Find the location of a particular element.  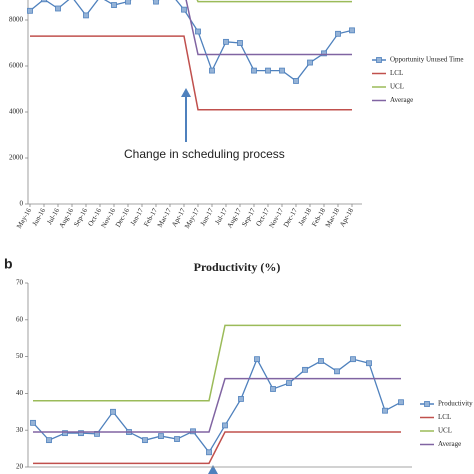

x-tick-label: May-17 is located at coordinates (192, 218).